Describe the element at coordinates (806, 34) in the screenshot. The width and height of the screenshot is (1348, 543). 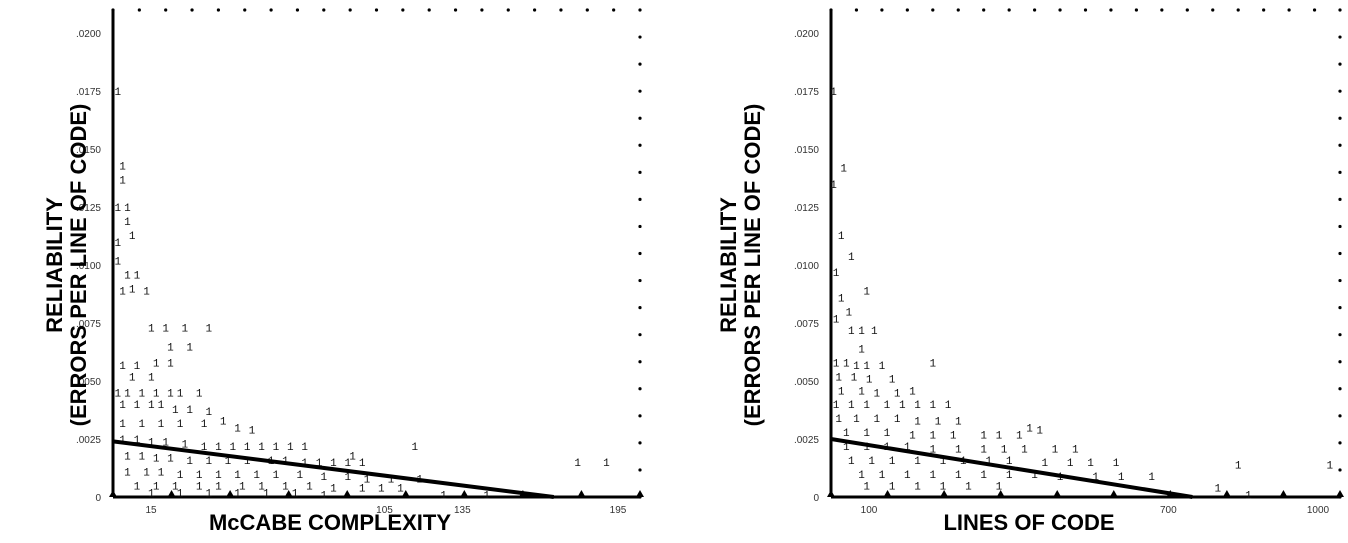
I see `y-tick-label: .0200` at that location.